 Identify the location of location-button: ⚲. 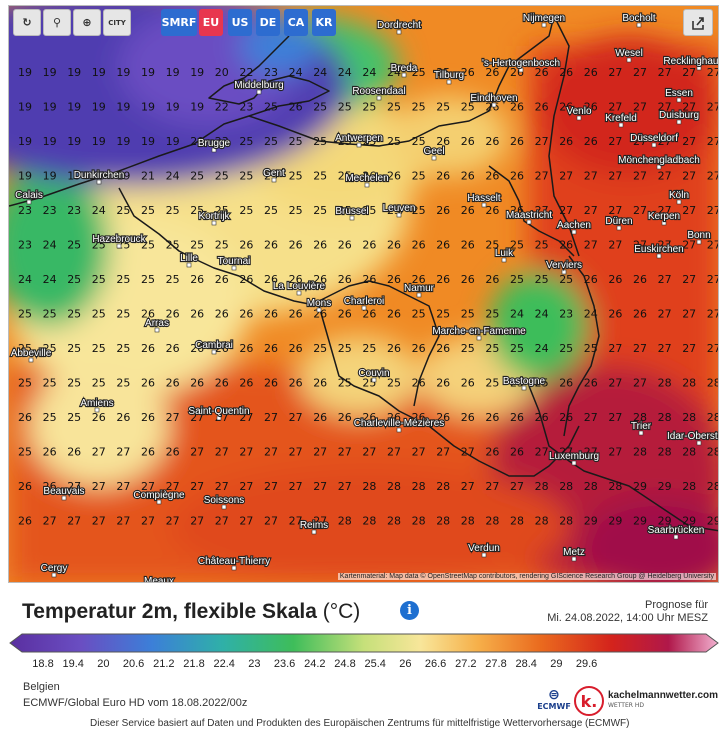
(57, 22).